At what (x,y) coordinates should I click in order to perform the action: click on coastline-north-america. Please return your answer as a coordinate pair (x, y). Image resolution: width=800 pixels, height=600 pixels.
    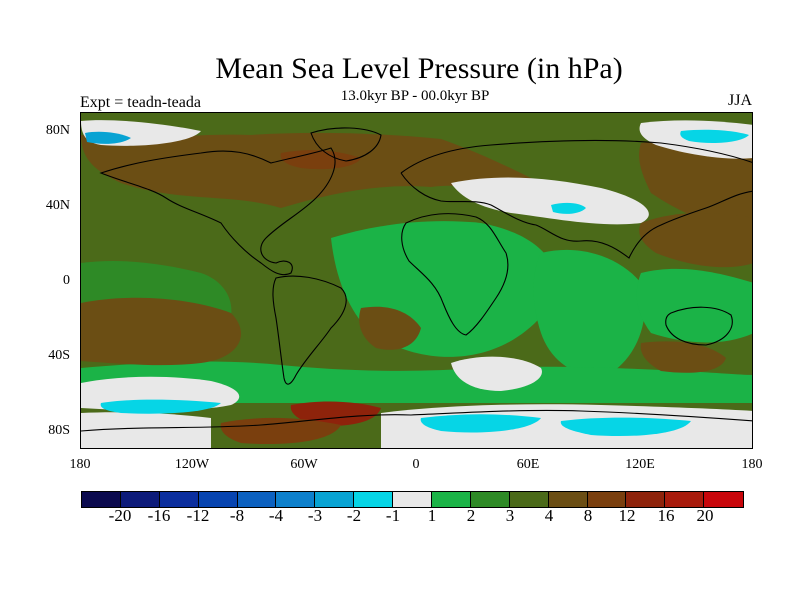
    Looking at the image, I should click on (217, 211).